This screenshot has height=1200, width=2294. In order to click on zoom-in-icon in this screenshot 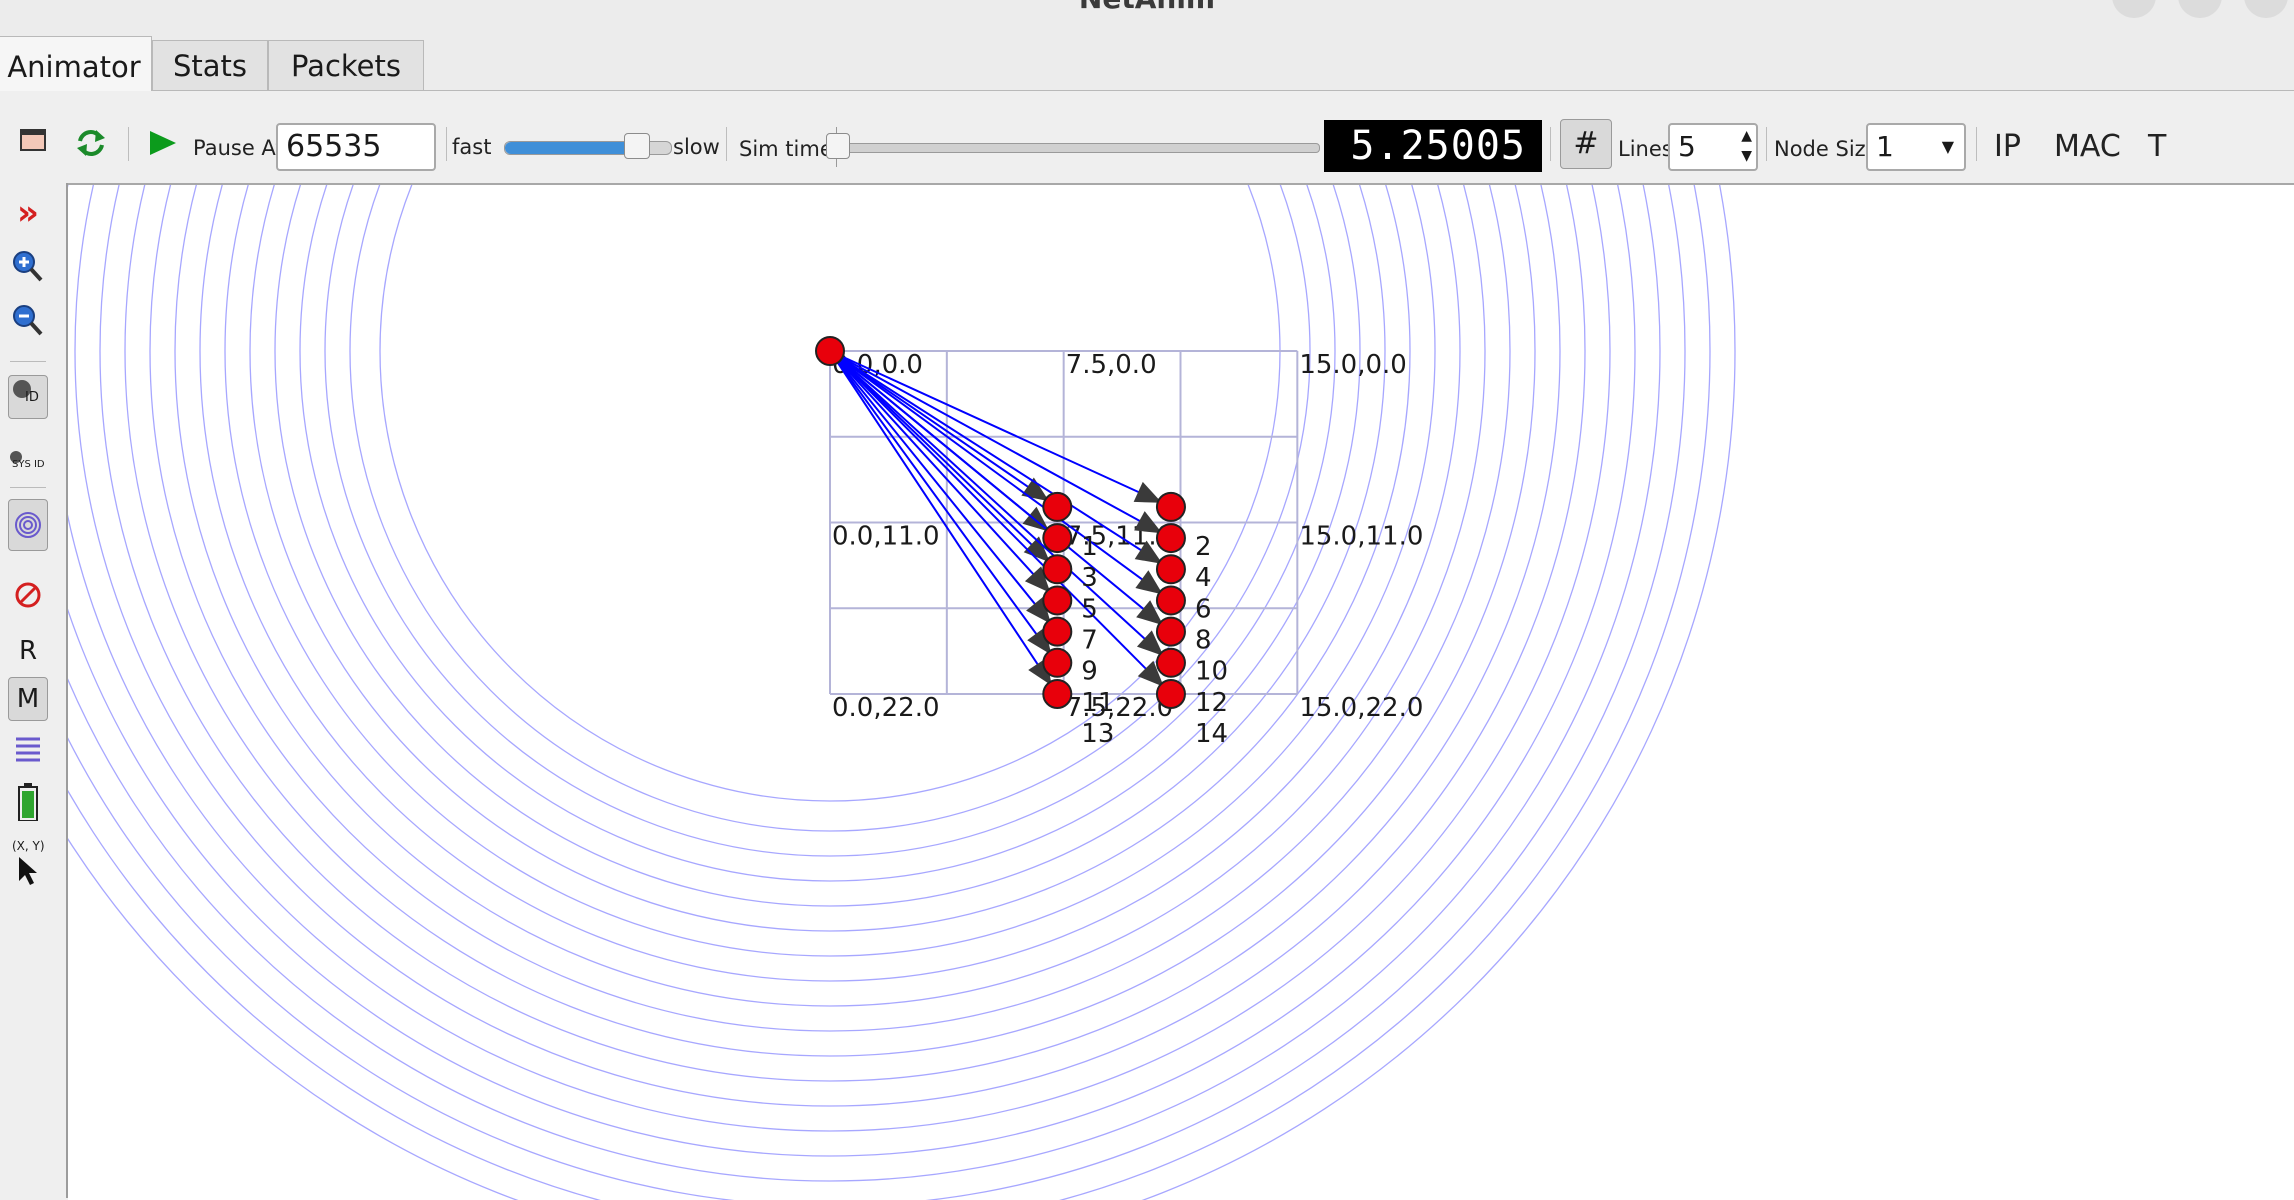, I will do `click(28, 267)`.